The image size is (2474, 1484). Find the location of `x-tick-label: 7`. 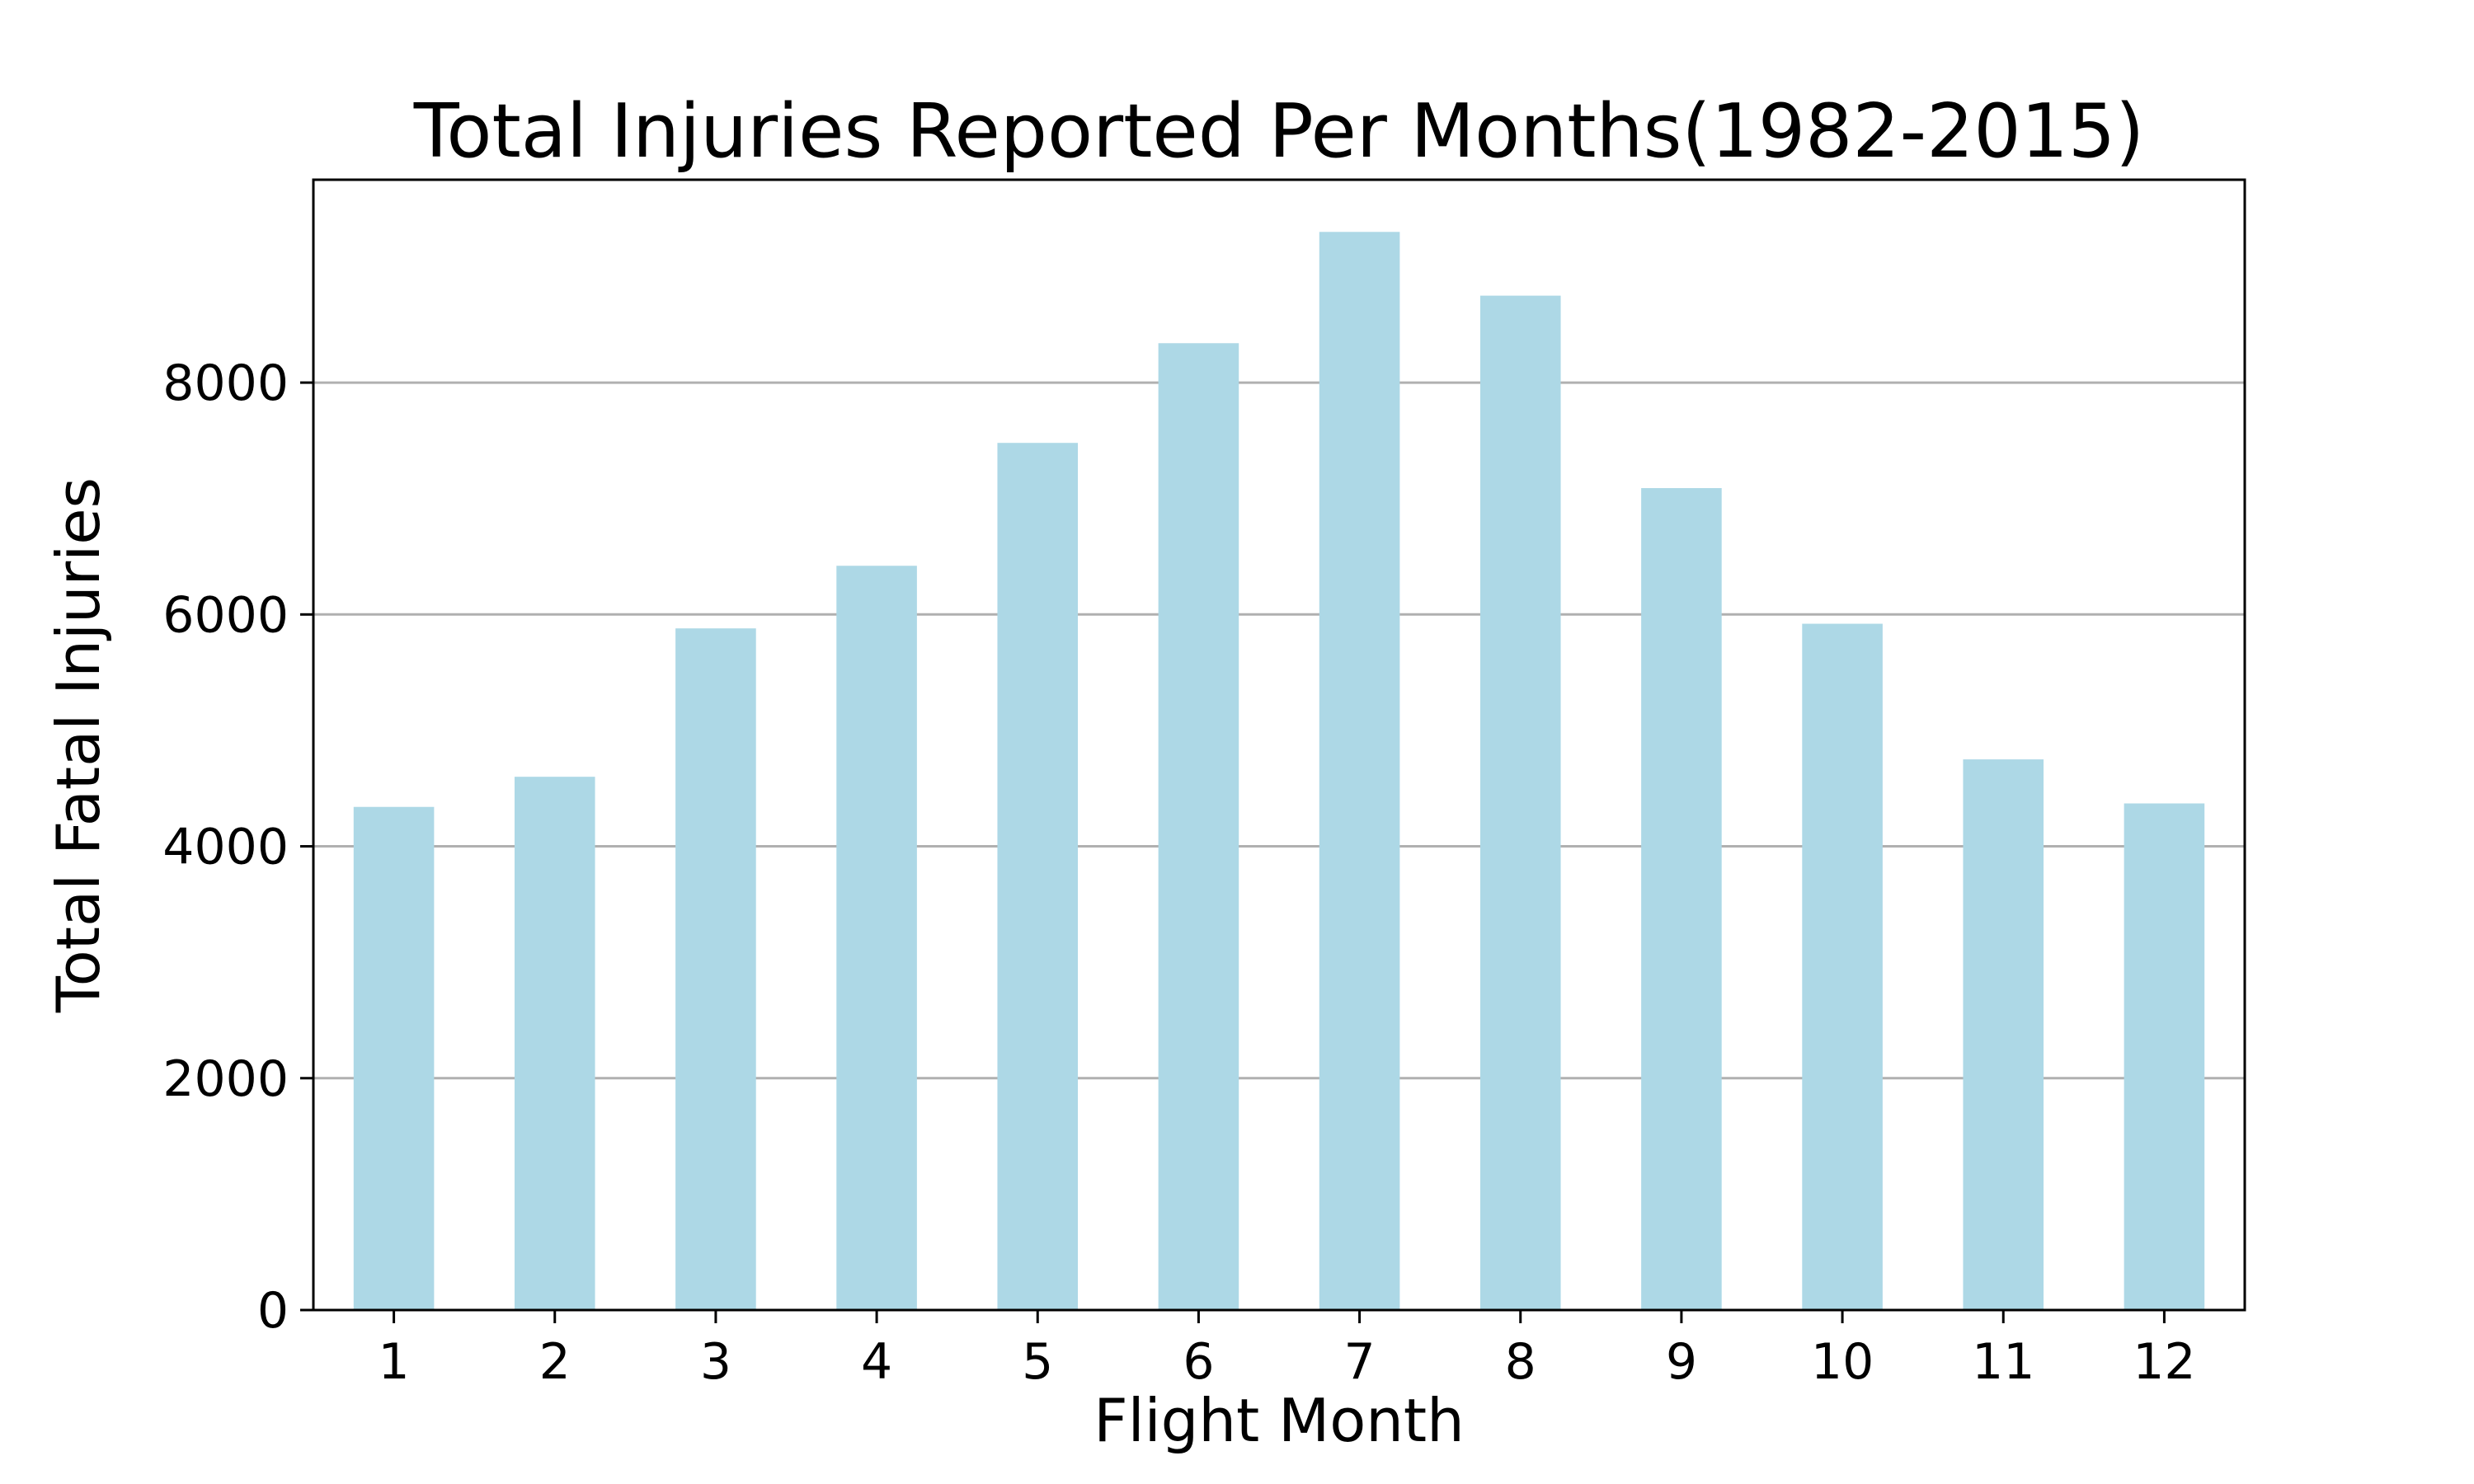

x-tick-label: 7 is located at coordinates (1359, 1362).